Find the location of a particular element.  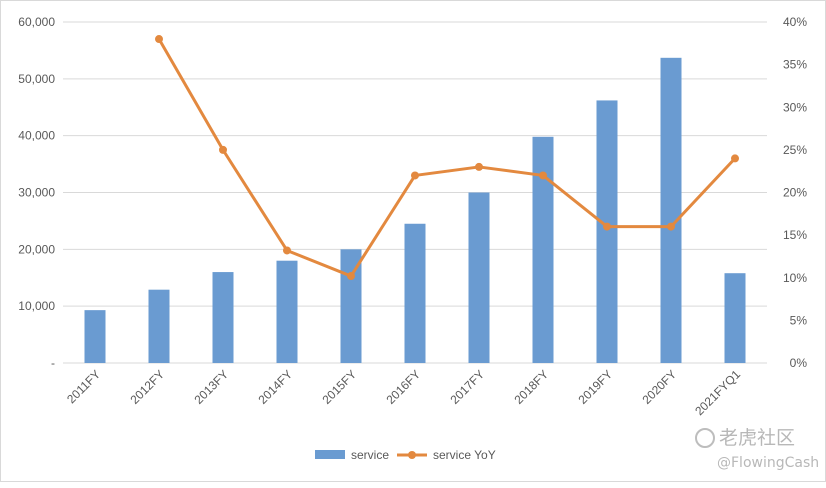

tiger-logo-icon is located at coordinates (705, 438).